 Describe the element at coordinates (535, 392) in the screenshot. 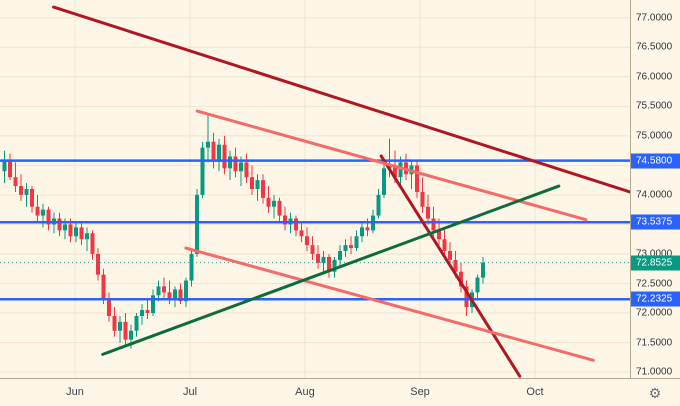

I see `time-tick-label: Oct` at that location.